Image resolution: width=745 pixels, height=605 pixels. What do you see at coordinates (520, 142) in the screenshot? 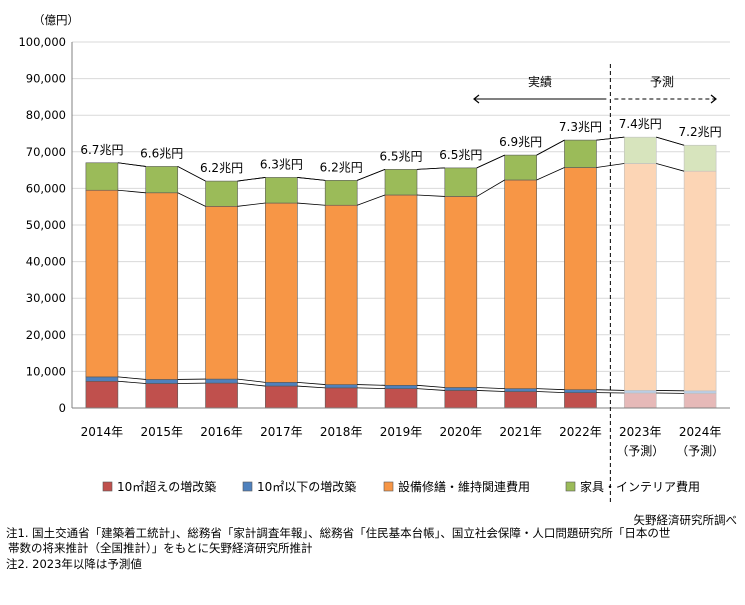
I see `total-label: 6.9兆円` at bounding box center [520, 142].